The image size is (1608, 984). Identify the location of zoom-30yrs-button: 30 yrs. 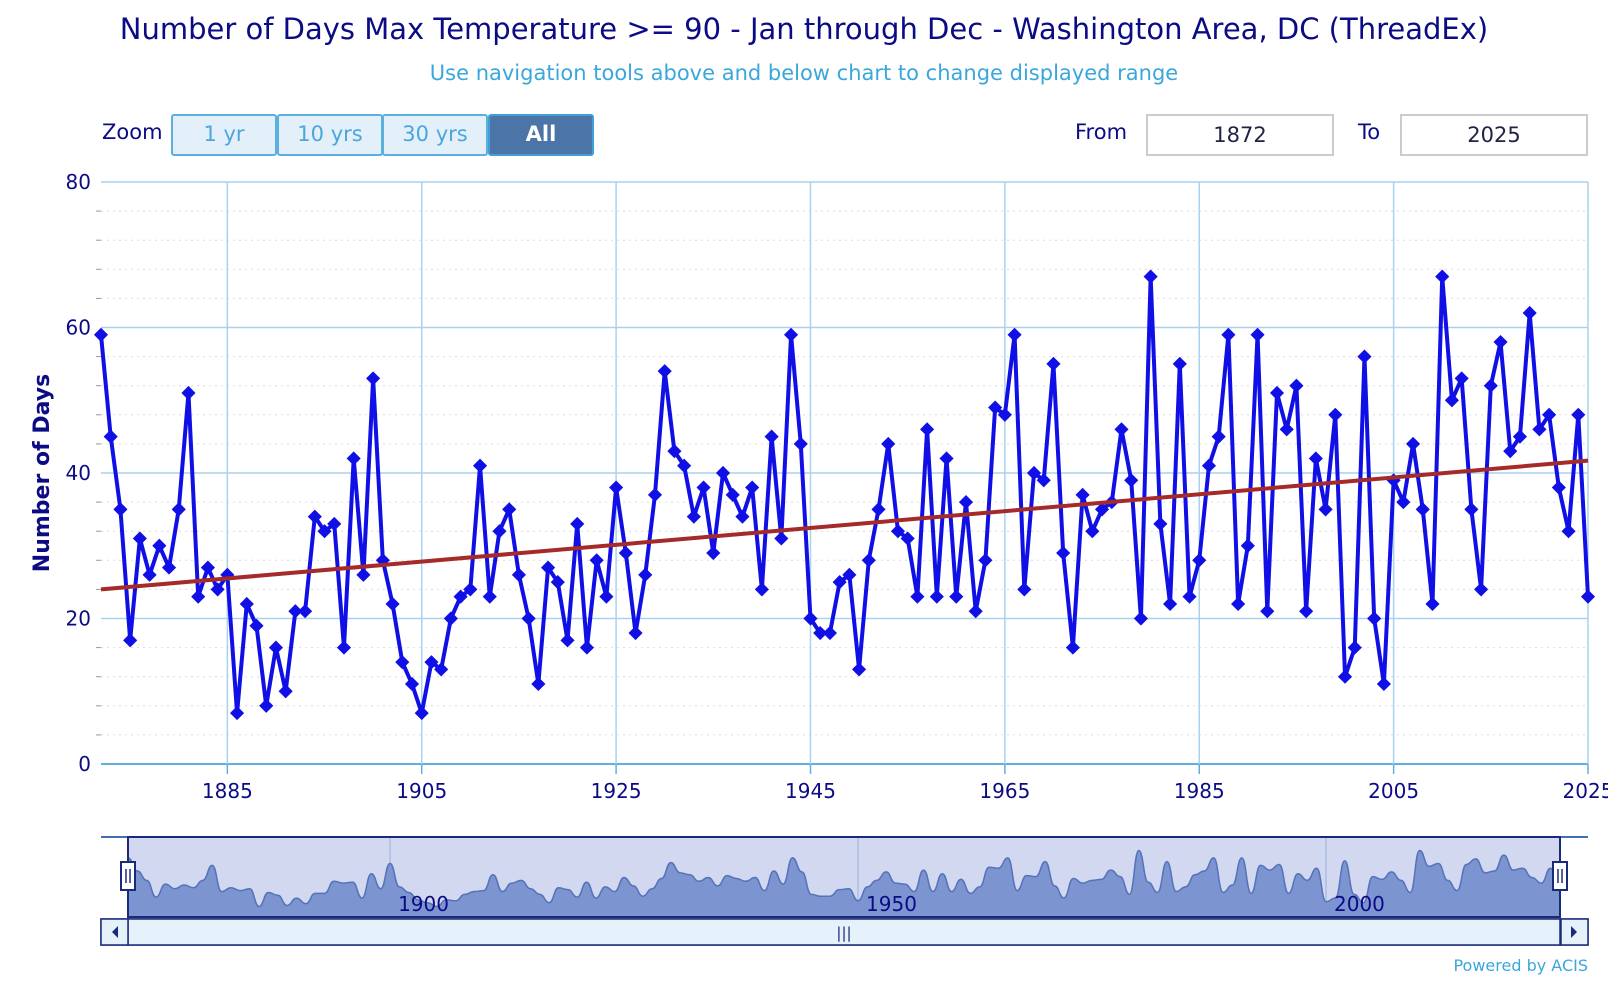
(435, 135).